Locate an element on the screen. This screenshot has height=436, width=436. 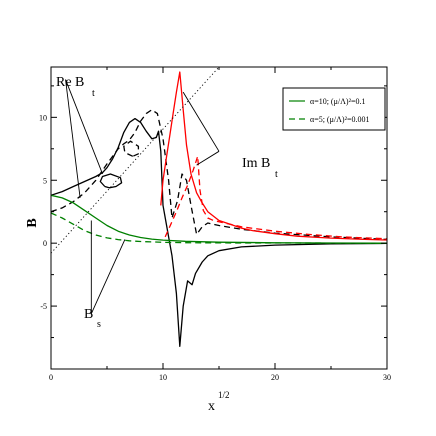
annotation-im-bt-subscript: t is located at coordinates (276, 174).